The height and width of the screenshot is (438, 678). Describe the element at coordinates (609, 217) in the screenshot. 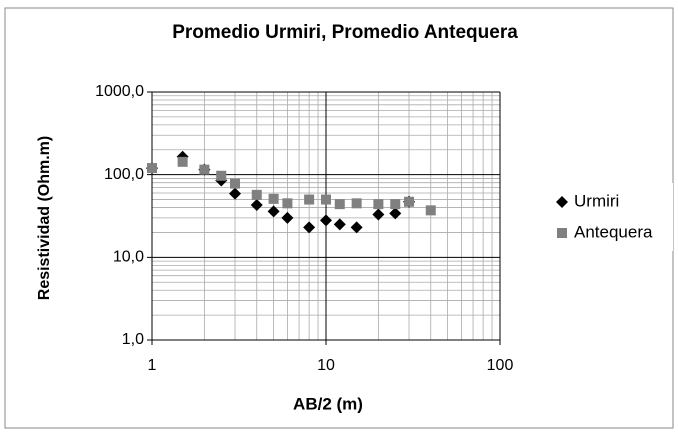

I see `legend` at that location.